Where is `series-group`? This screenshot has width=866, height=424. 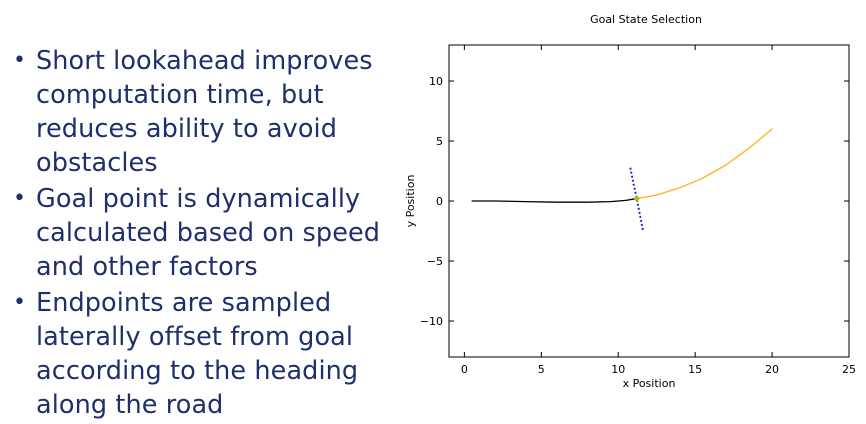
series-group is located at coordinates (622, 179).